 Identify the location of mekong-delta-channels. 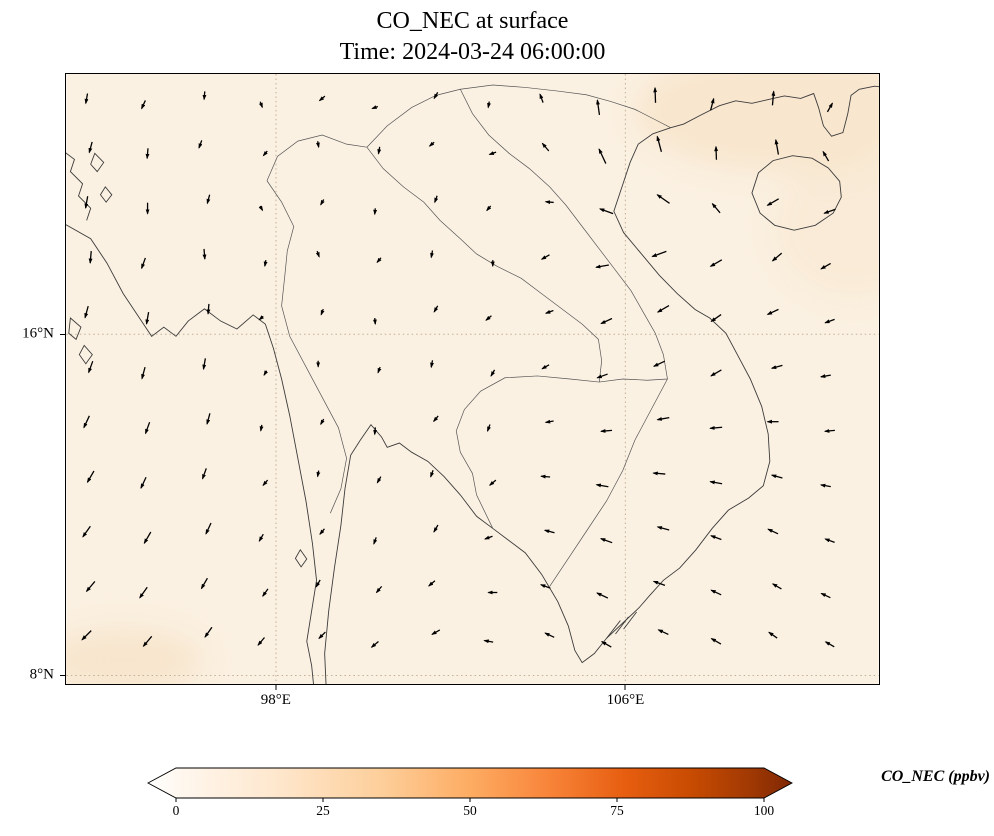
(622, 625).